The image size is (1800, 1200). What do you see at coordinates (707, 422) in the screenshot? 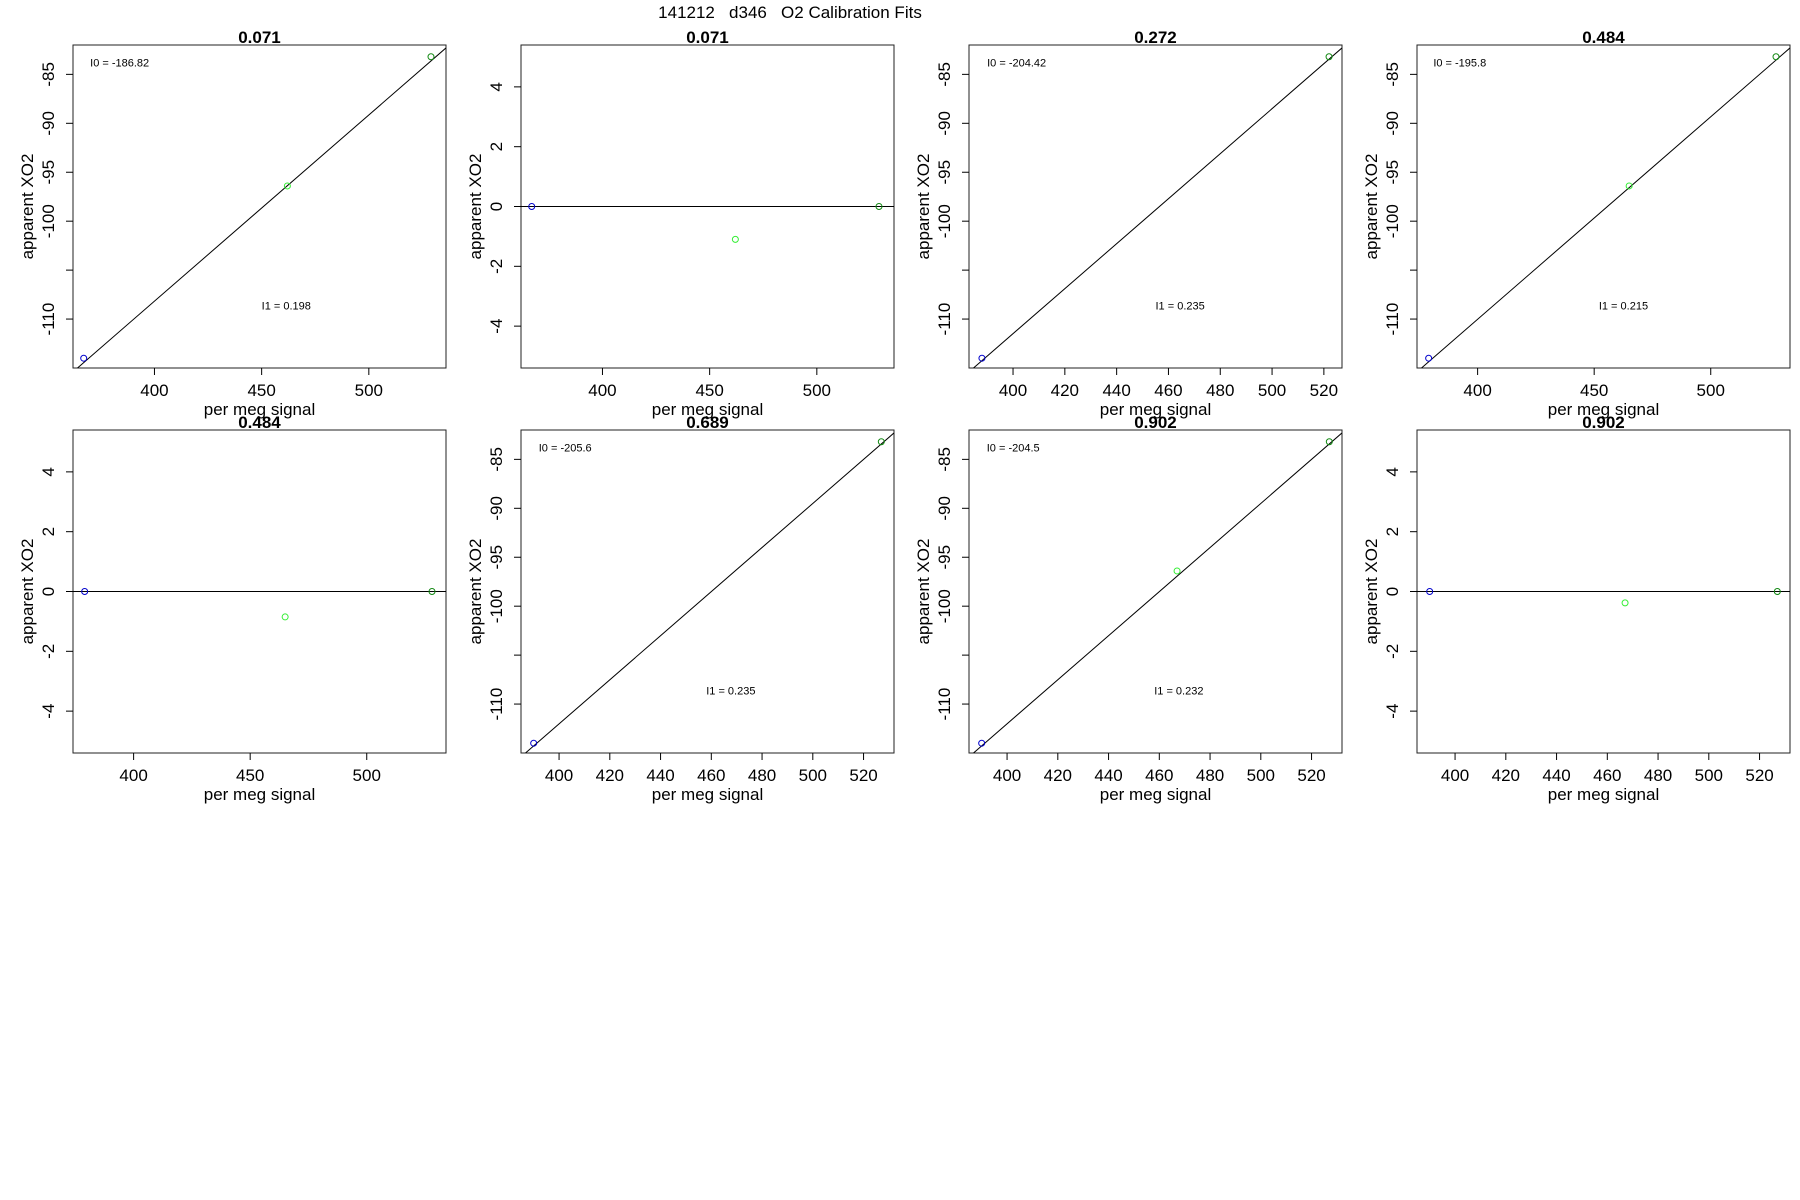
I see `panel-title: 0.689` at bounding box center [707, 422].